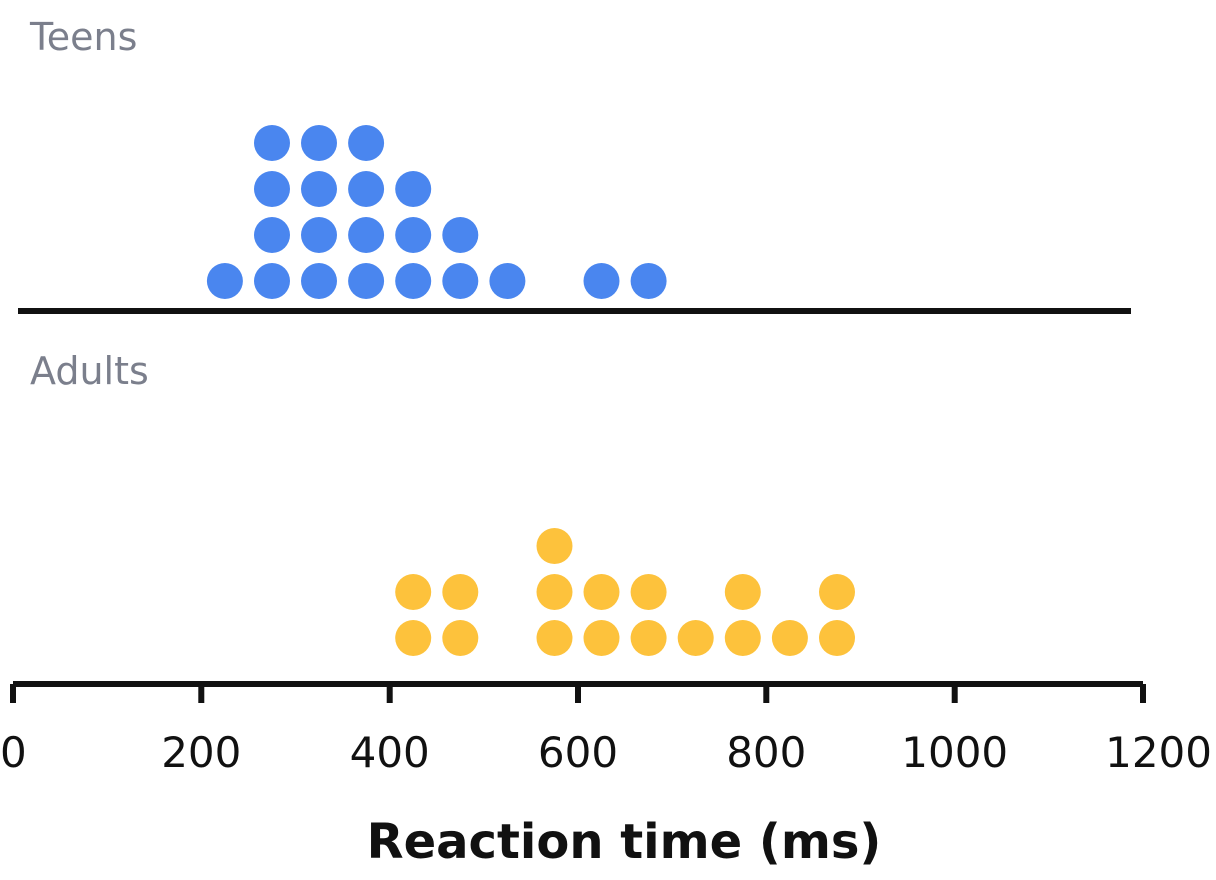 The image size is (1216, 880). I want to click on x-axis-title: Reaction time (ms), so click(624, 842).